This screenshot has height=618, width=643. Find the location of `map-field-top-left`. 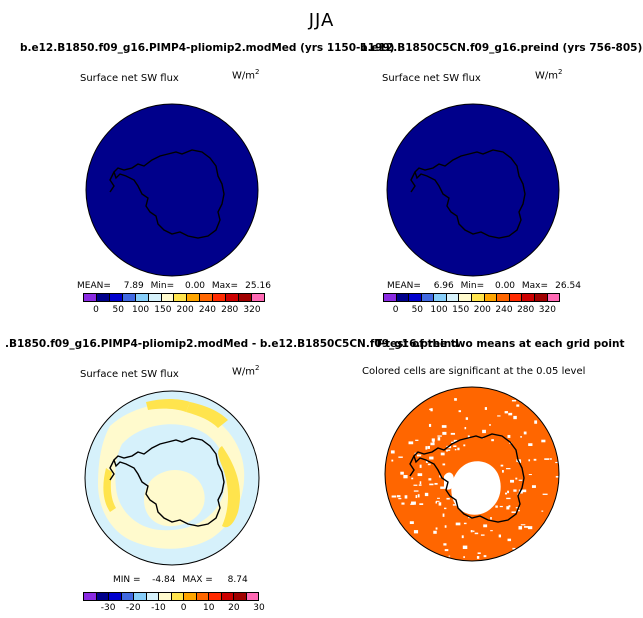

map-field-top-left is located at coordinates (172, 190).